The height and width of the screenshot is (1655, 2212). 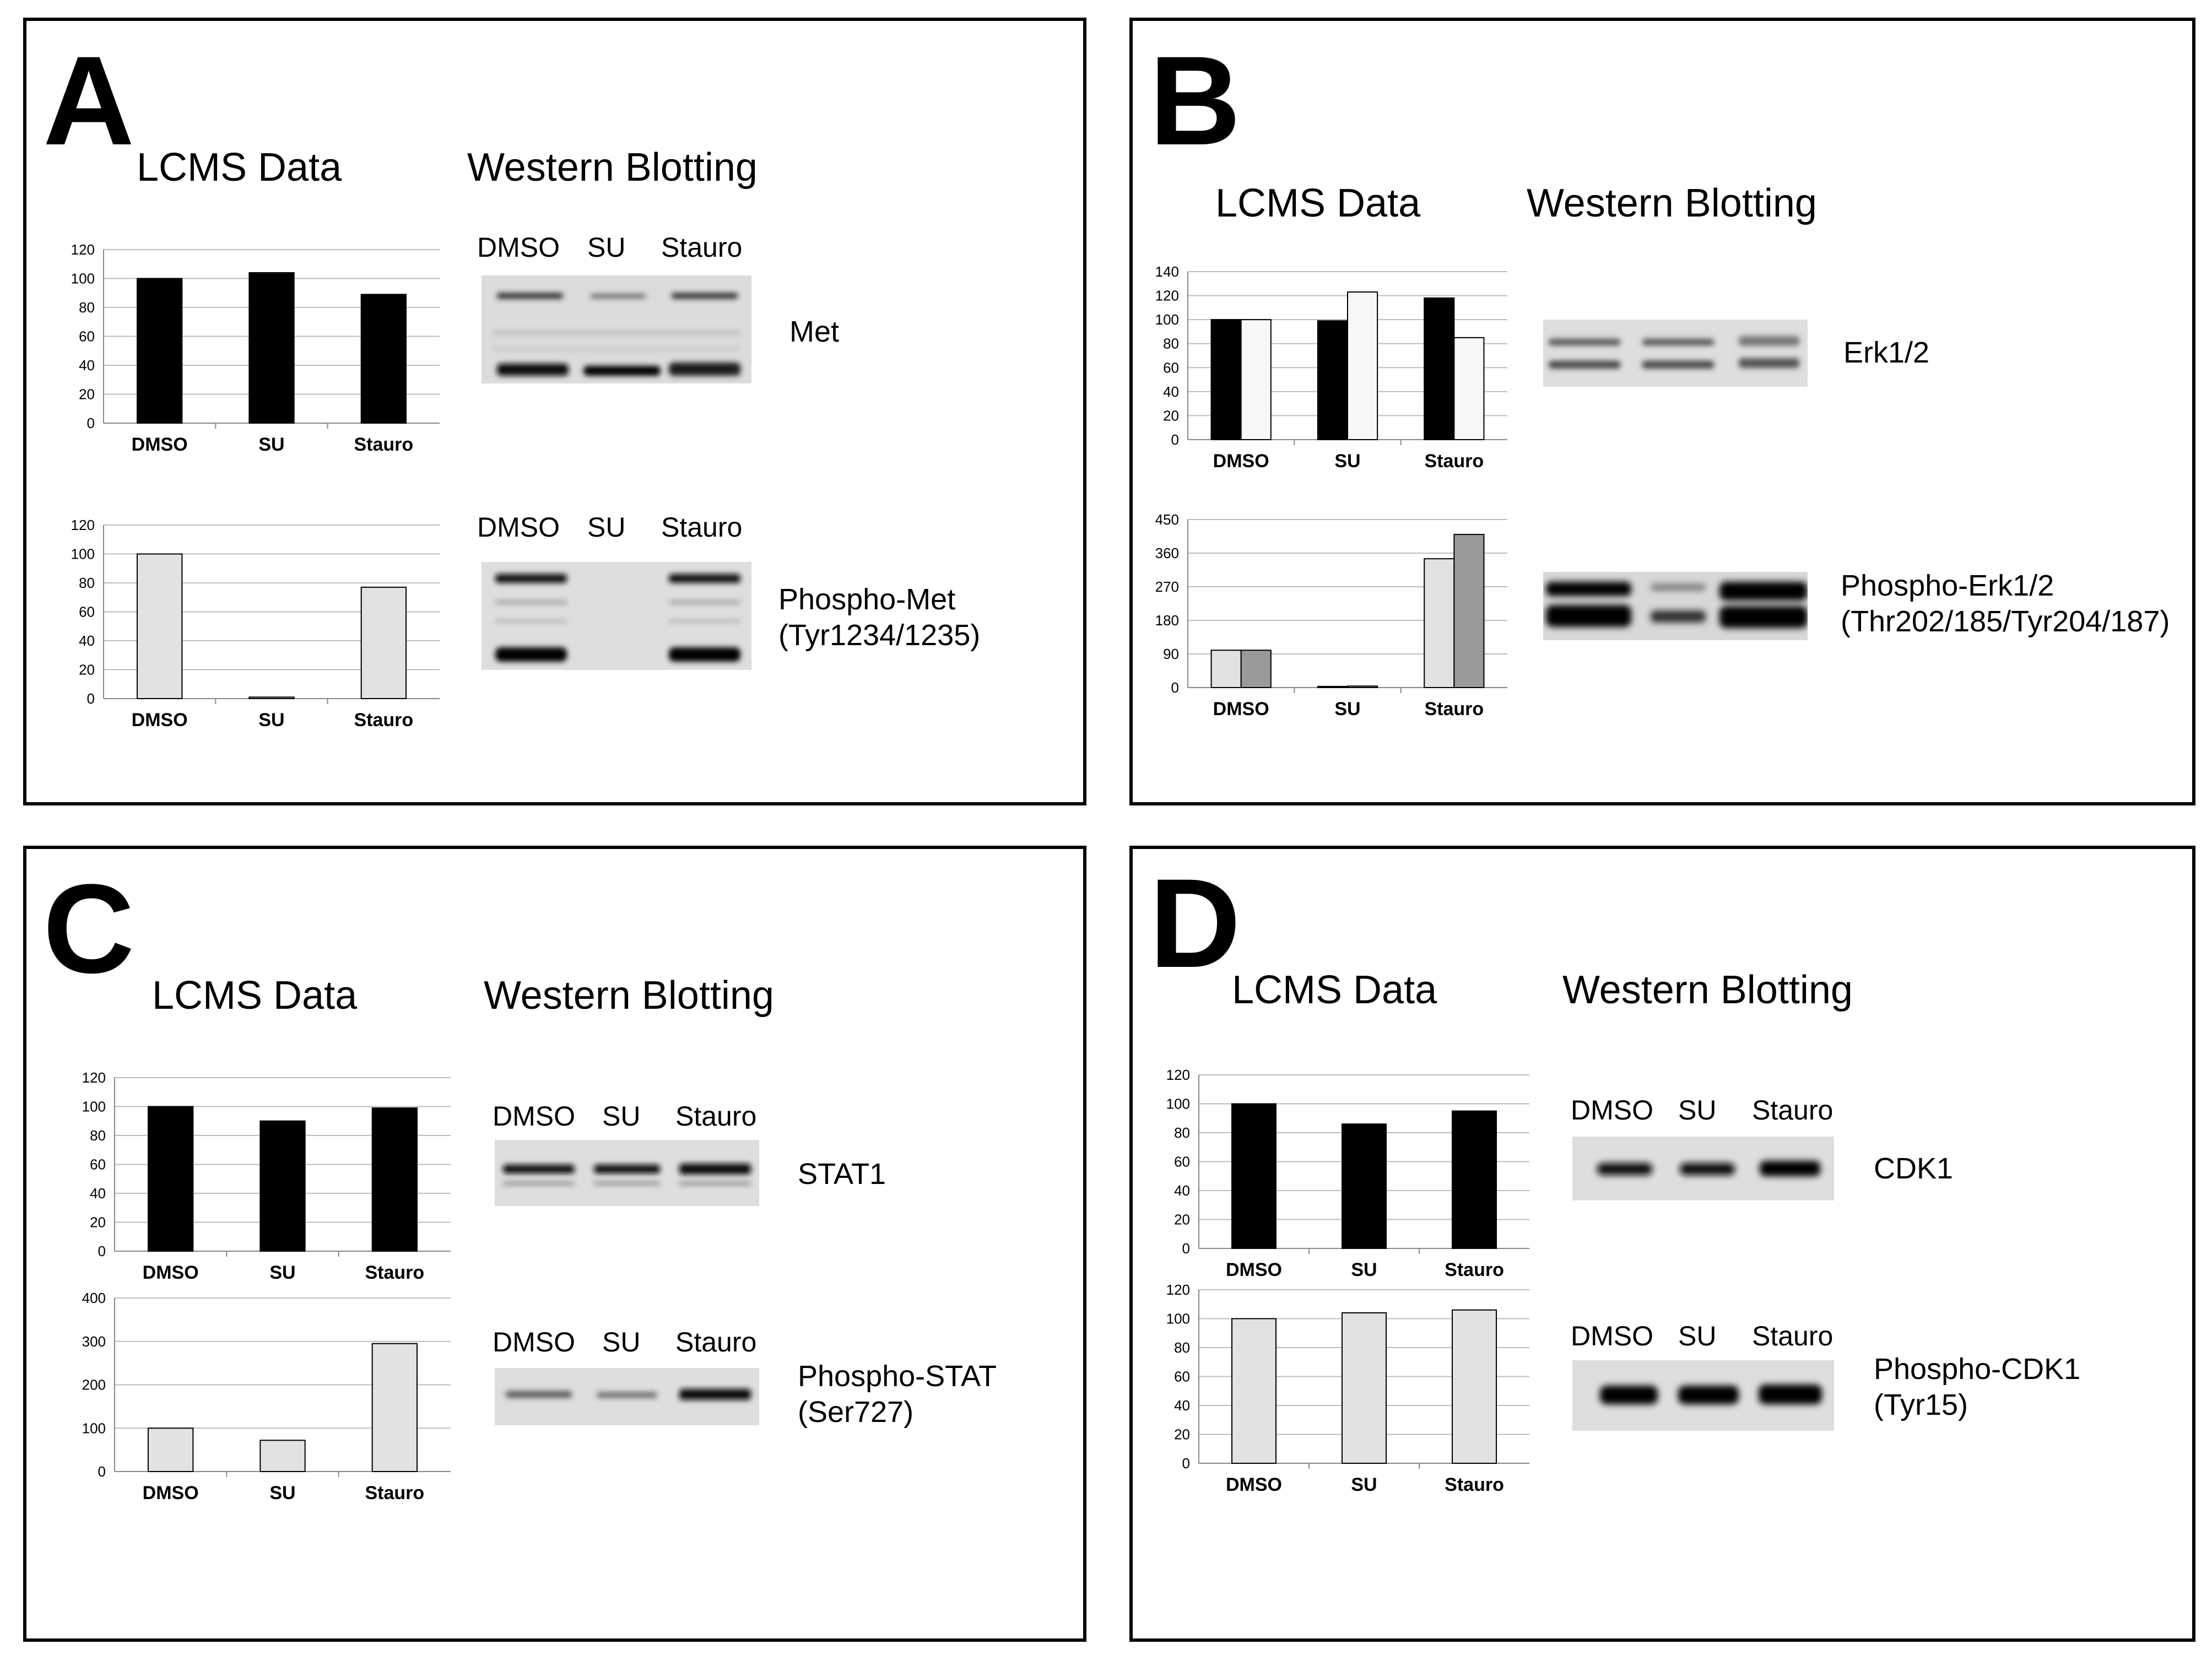 I want to click on bar-su-phospho-erk2, so click(x=1363, y=686).